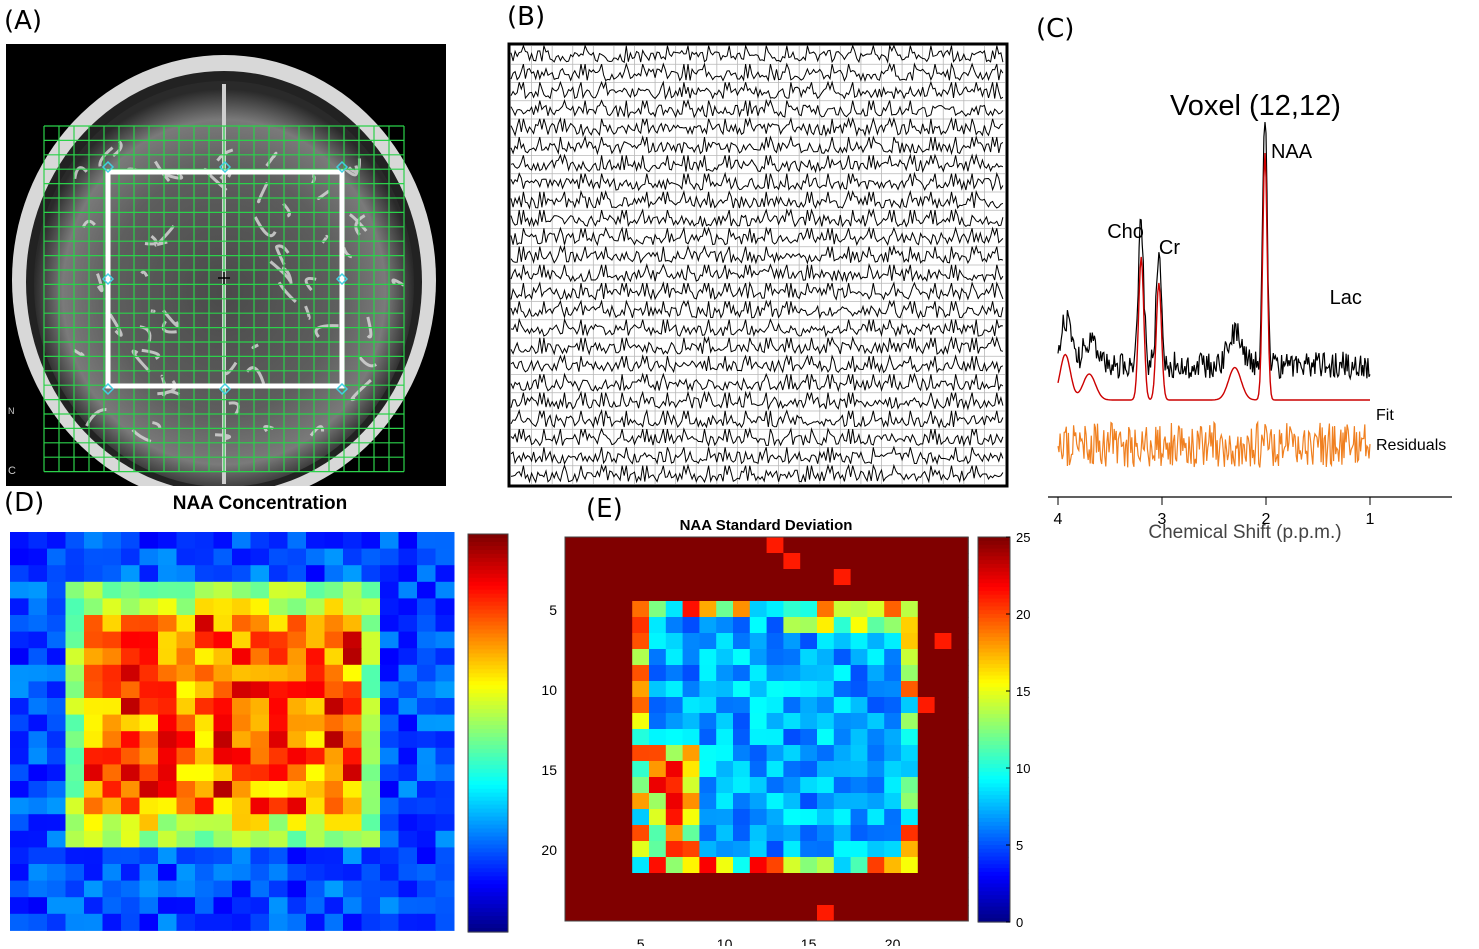  Describe the element at coordinates (1023, 691) in the screenshot. I see `colorbar-tick-label: 15` at that location.